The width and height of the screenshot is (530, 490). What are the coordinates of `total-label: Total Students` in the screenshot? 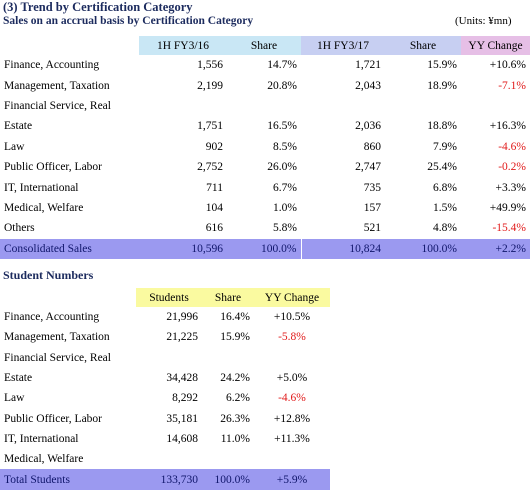 It's located at (68, 479).